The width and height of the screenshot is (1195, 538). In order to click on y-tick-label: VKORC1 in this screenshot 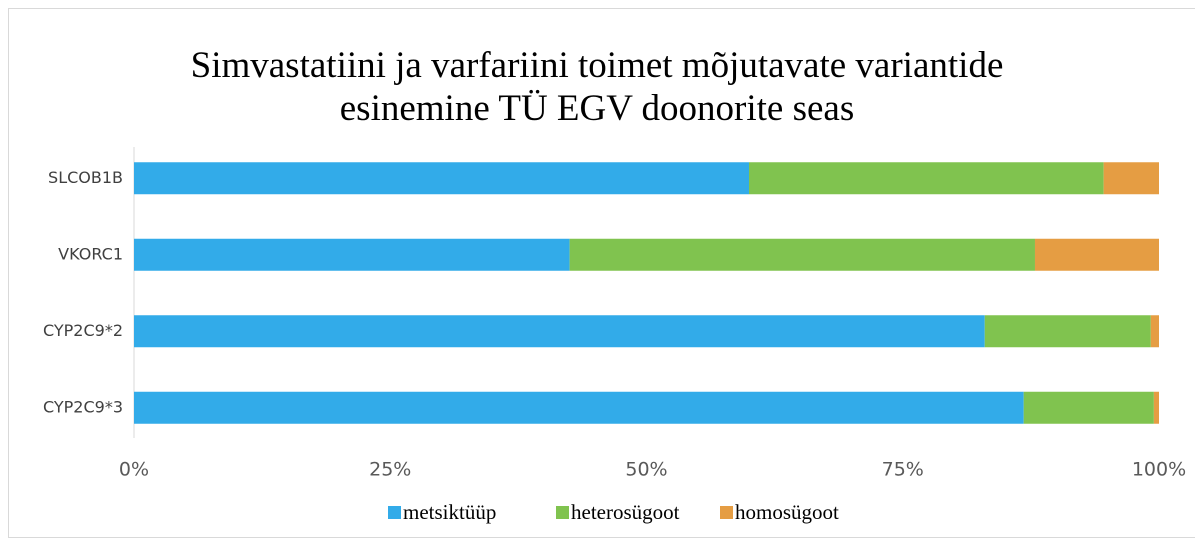, I will do `click(90, 253)`.